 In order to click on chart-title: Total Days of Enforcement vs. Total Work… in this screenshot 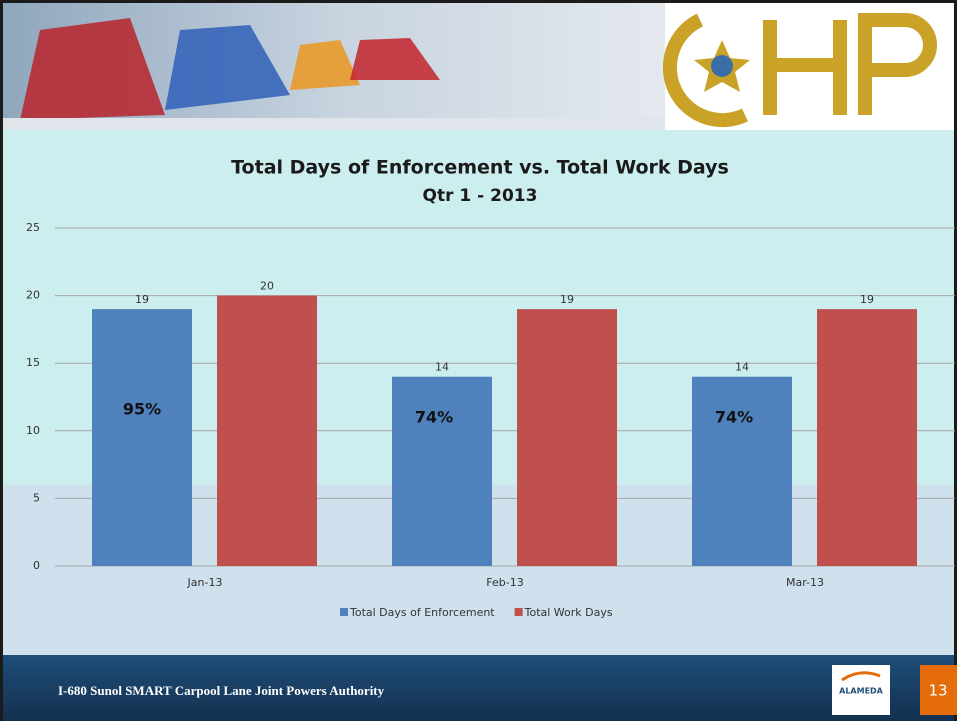, I will do `click(480, 168)`.